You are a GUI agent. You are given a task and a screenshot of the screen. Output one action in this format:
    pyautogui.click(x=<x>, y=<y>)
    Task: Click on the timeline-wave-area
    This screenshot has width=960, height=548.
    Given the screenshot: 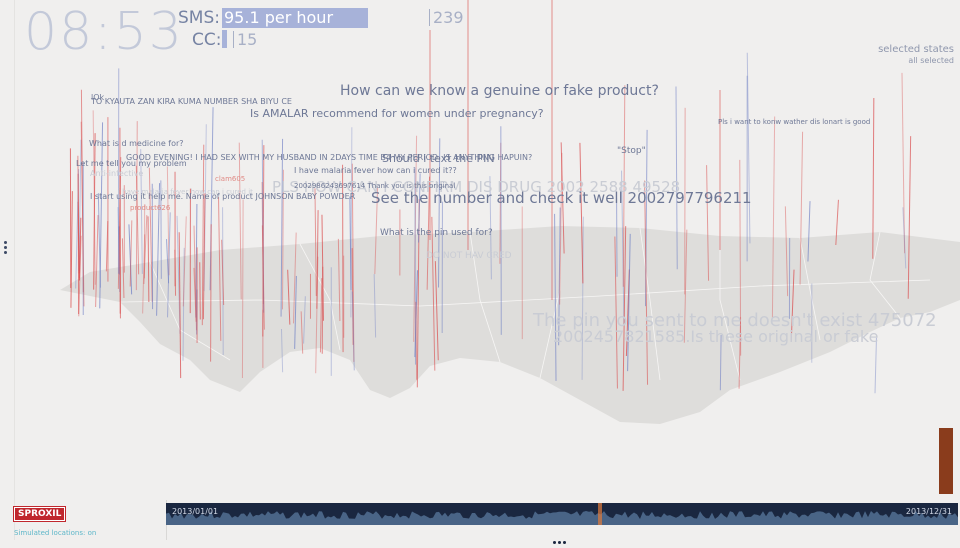 What is the action you would take?
    pyautogui.click(x=562, y=518)
    